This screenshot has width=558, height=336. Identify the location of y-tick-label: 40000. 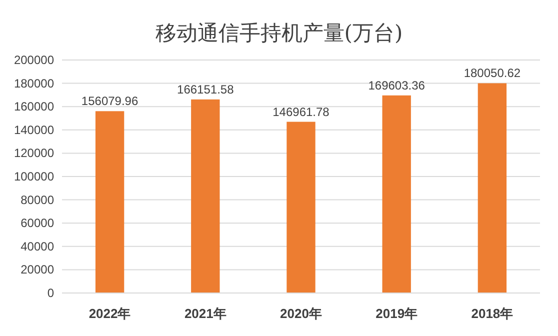
(37, 246).